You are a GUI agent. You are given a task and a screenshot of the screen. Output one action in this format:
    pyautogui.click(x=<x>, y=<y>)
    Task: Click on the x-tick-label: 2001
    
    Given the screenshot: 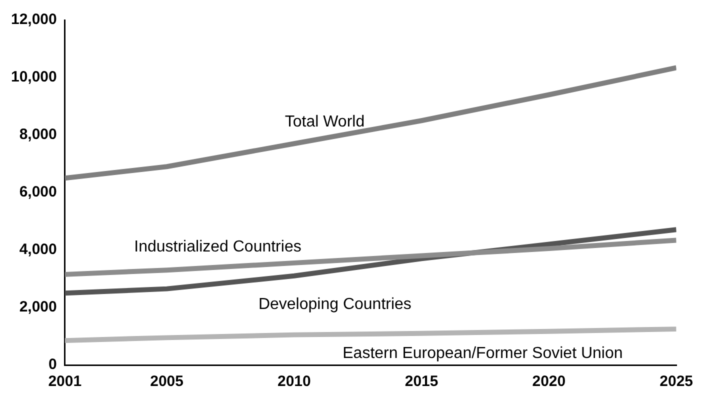 What is the action you would take?
    pyautogui.click(x=65, y=381)
    